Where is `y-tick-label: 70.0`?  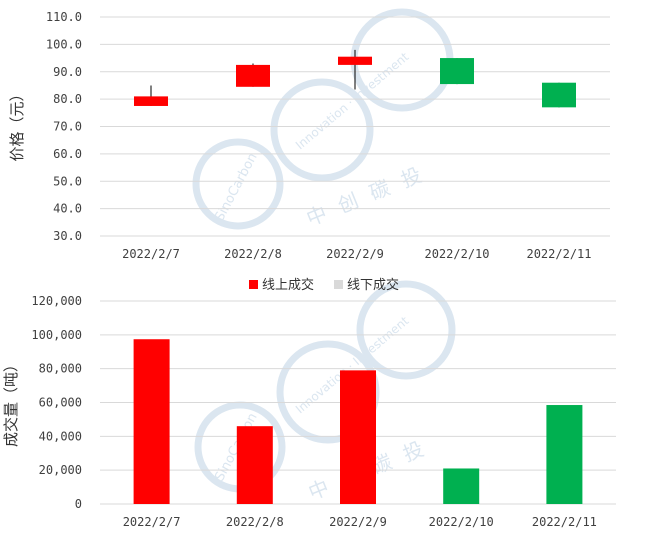
y-tick-label: 70.0 is located at coordinates (67, 127).